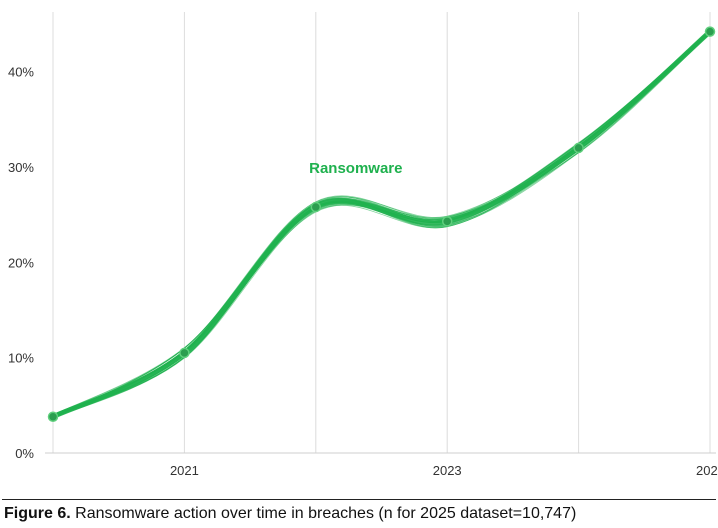  Describe the element at coordinates (24, 453) in the screenshot. I see `y-tick-label: 0%` at that location.